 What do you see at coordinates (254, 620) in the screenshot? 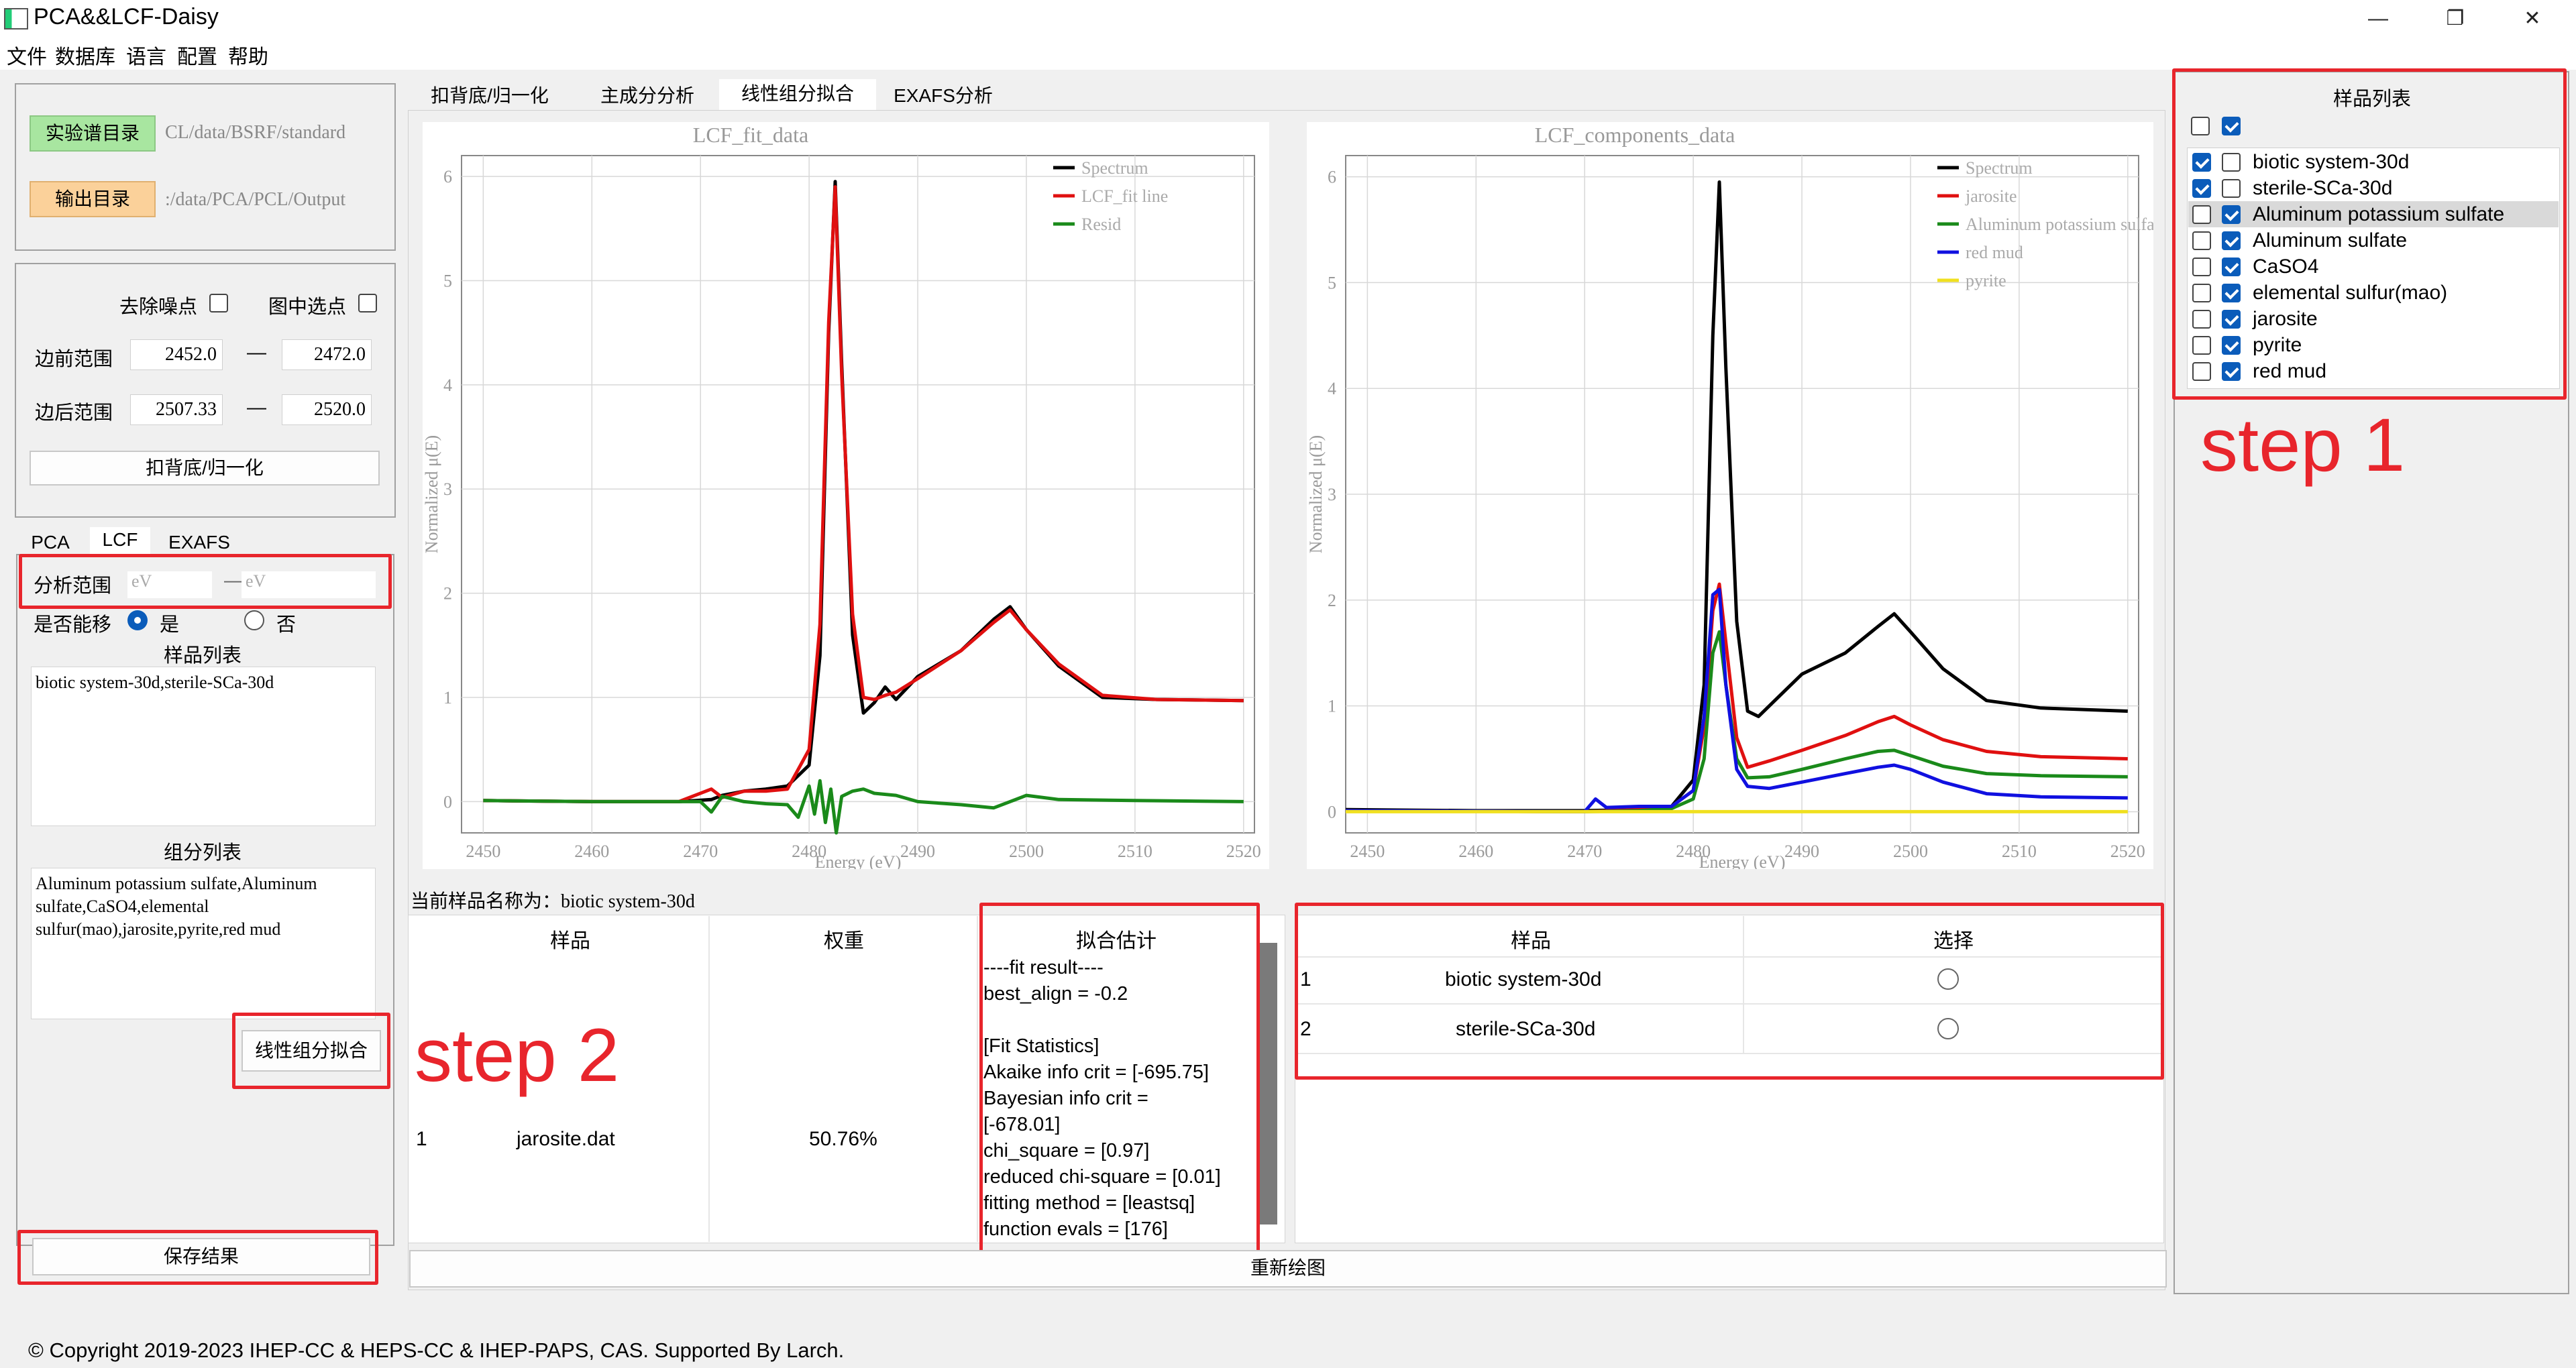
I see `shift-no-radio` at bounding box center [254, 620].